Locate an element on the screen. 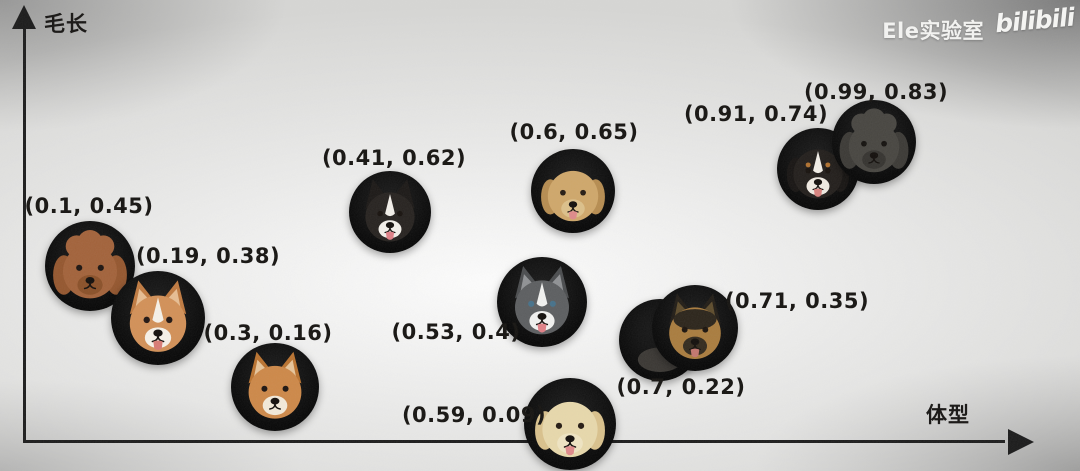 The image size is (1080, 471). data-point-caucasian-shepherd is located at coordinates (874, 142).